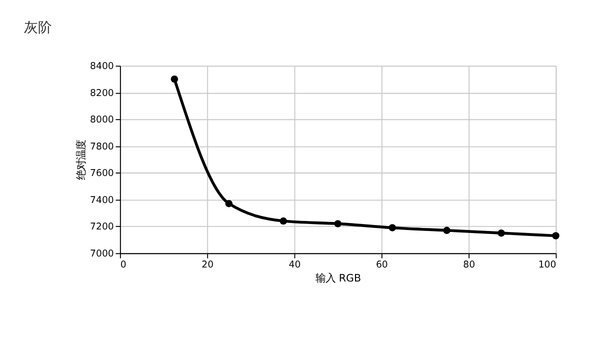 The width and height of the screenshot is (597, 351). What do you see at coordinates (102, 200) in the screenshot?
I see `y-tick-label: 7400` at bounding box center [102, 200].